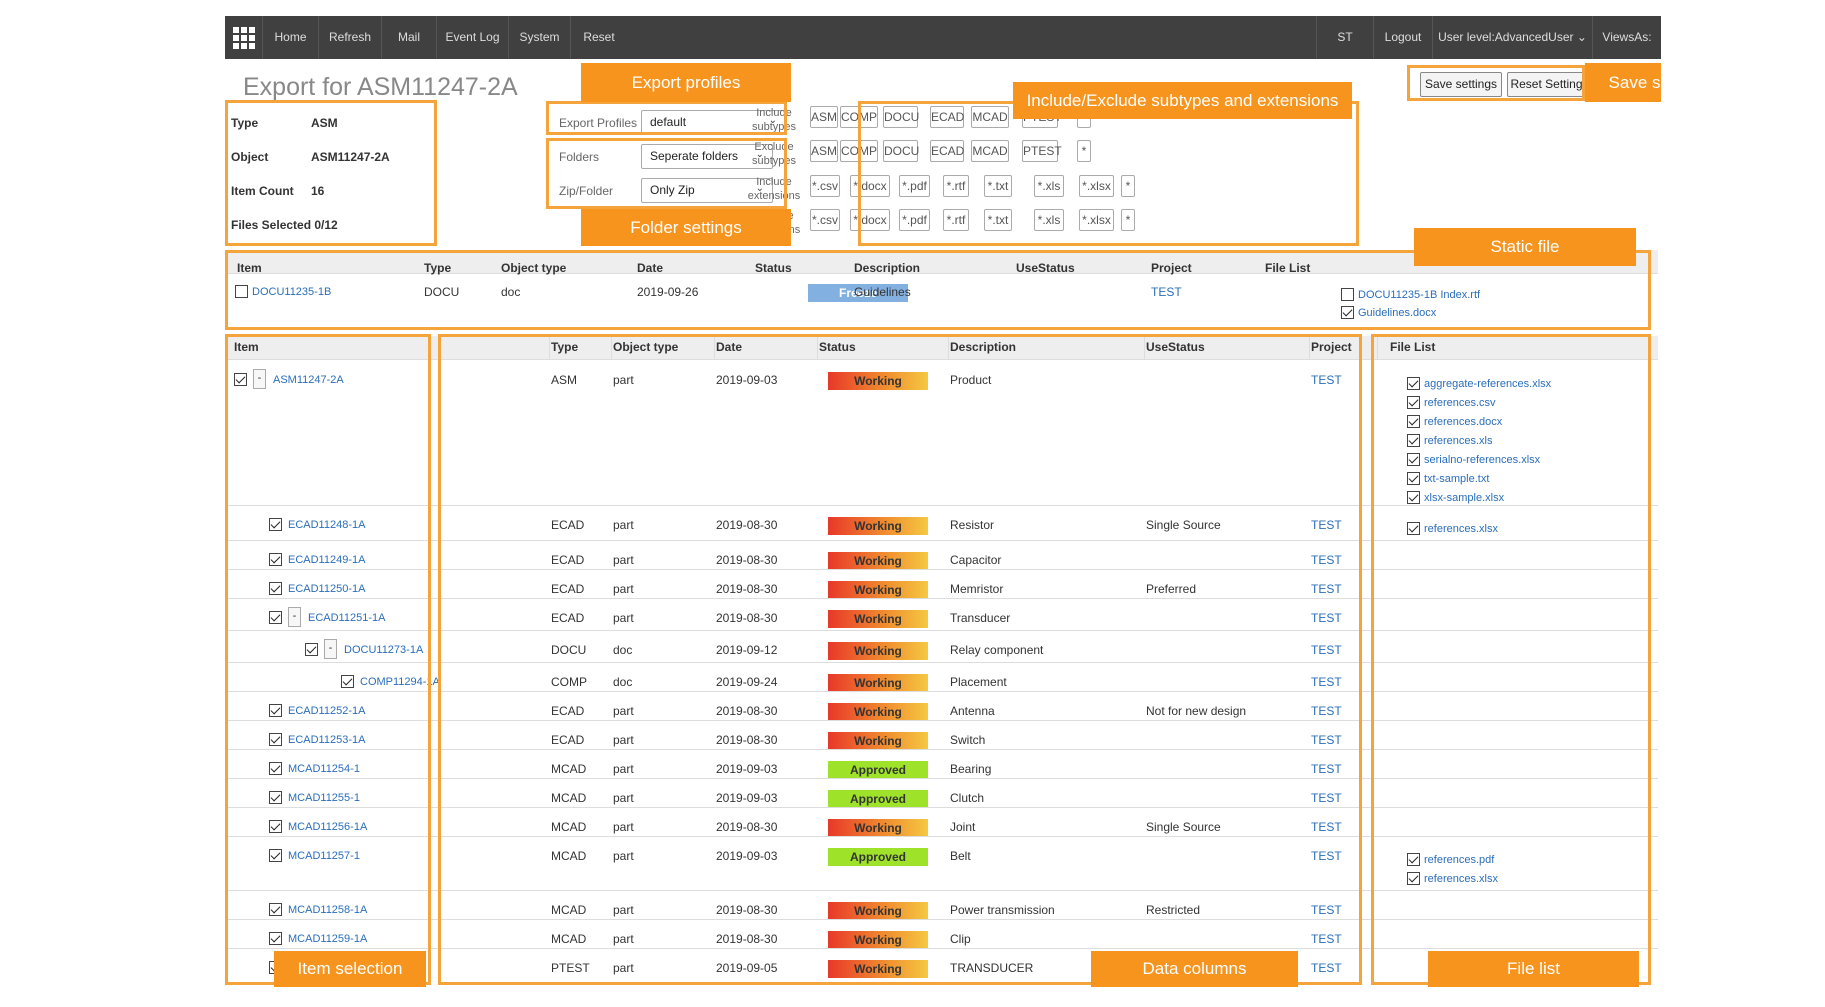  What do you see at coordinates (291, 37) in the screenshot?
I see `nav-home: Home` at bounding box center [291, 37].